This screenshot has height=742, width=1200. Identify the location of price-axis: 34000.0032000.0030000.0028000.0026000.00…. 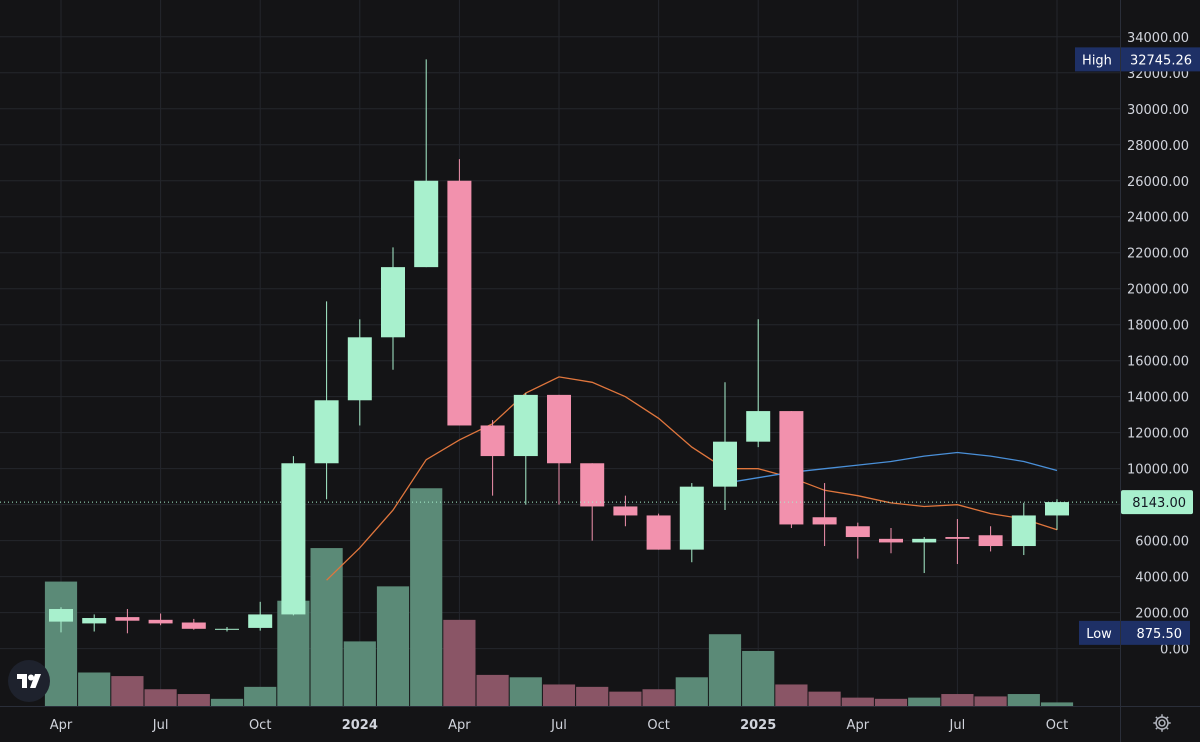
(1155, 371).